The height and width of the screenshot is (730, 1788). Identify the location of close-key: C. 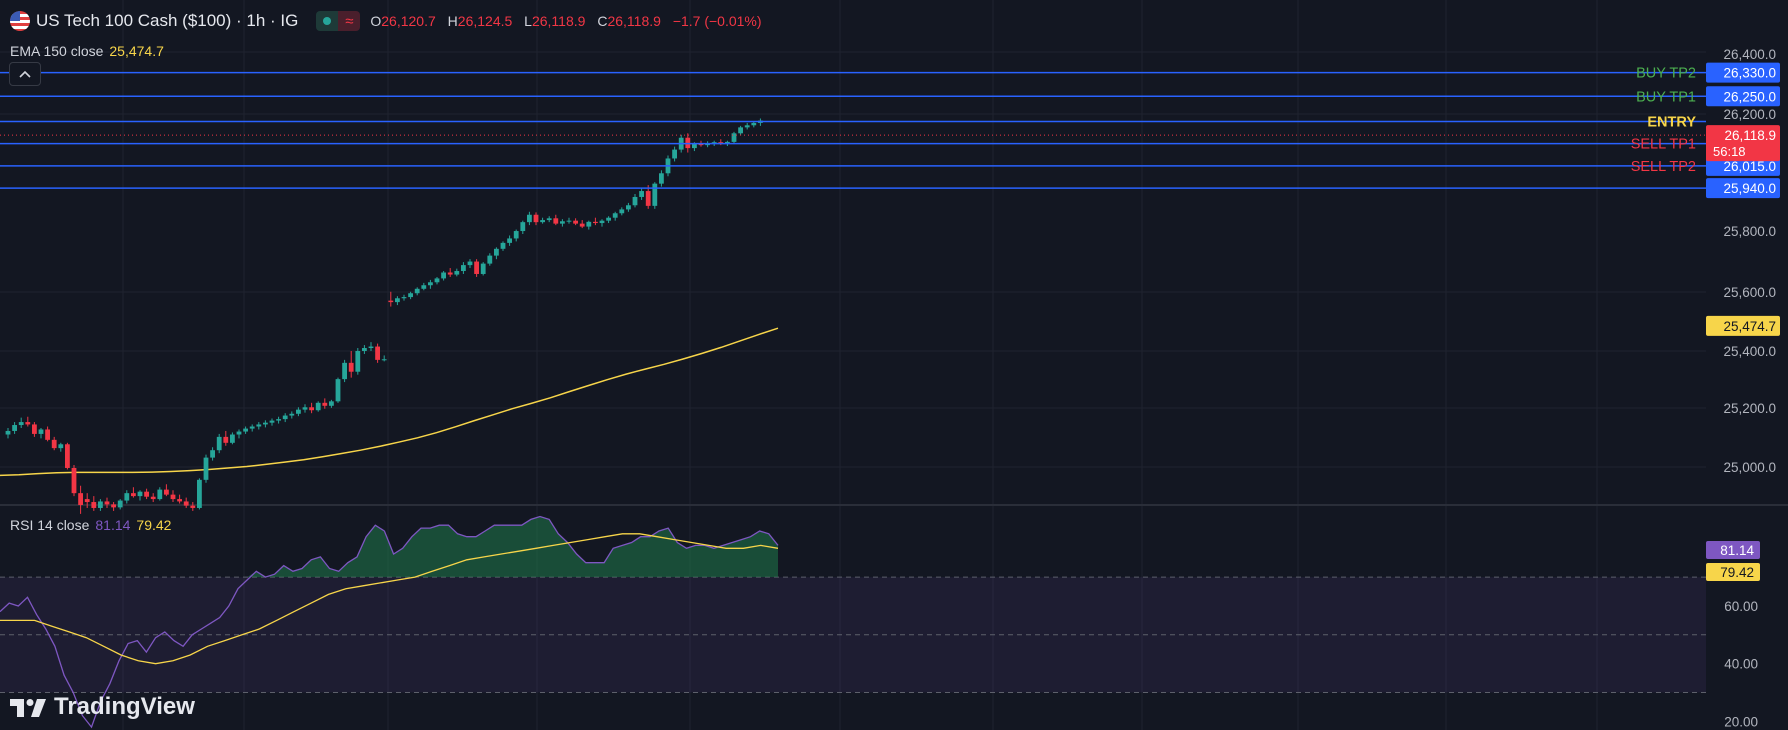
(602, 21).